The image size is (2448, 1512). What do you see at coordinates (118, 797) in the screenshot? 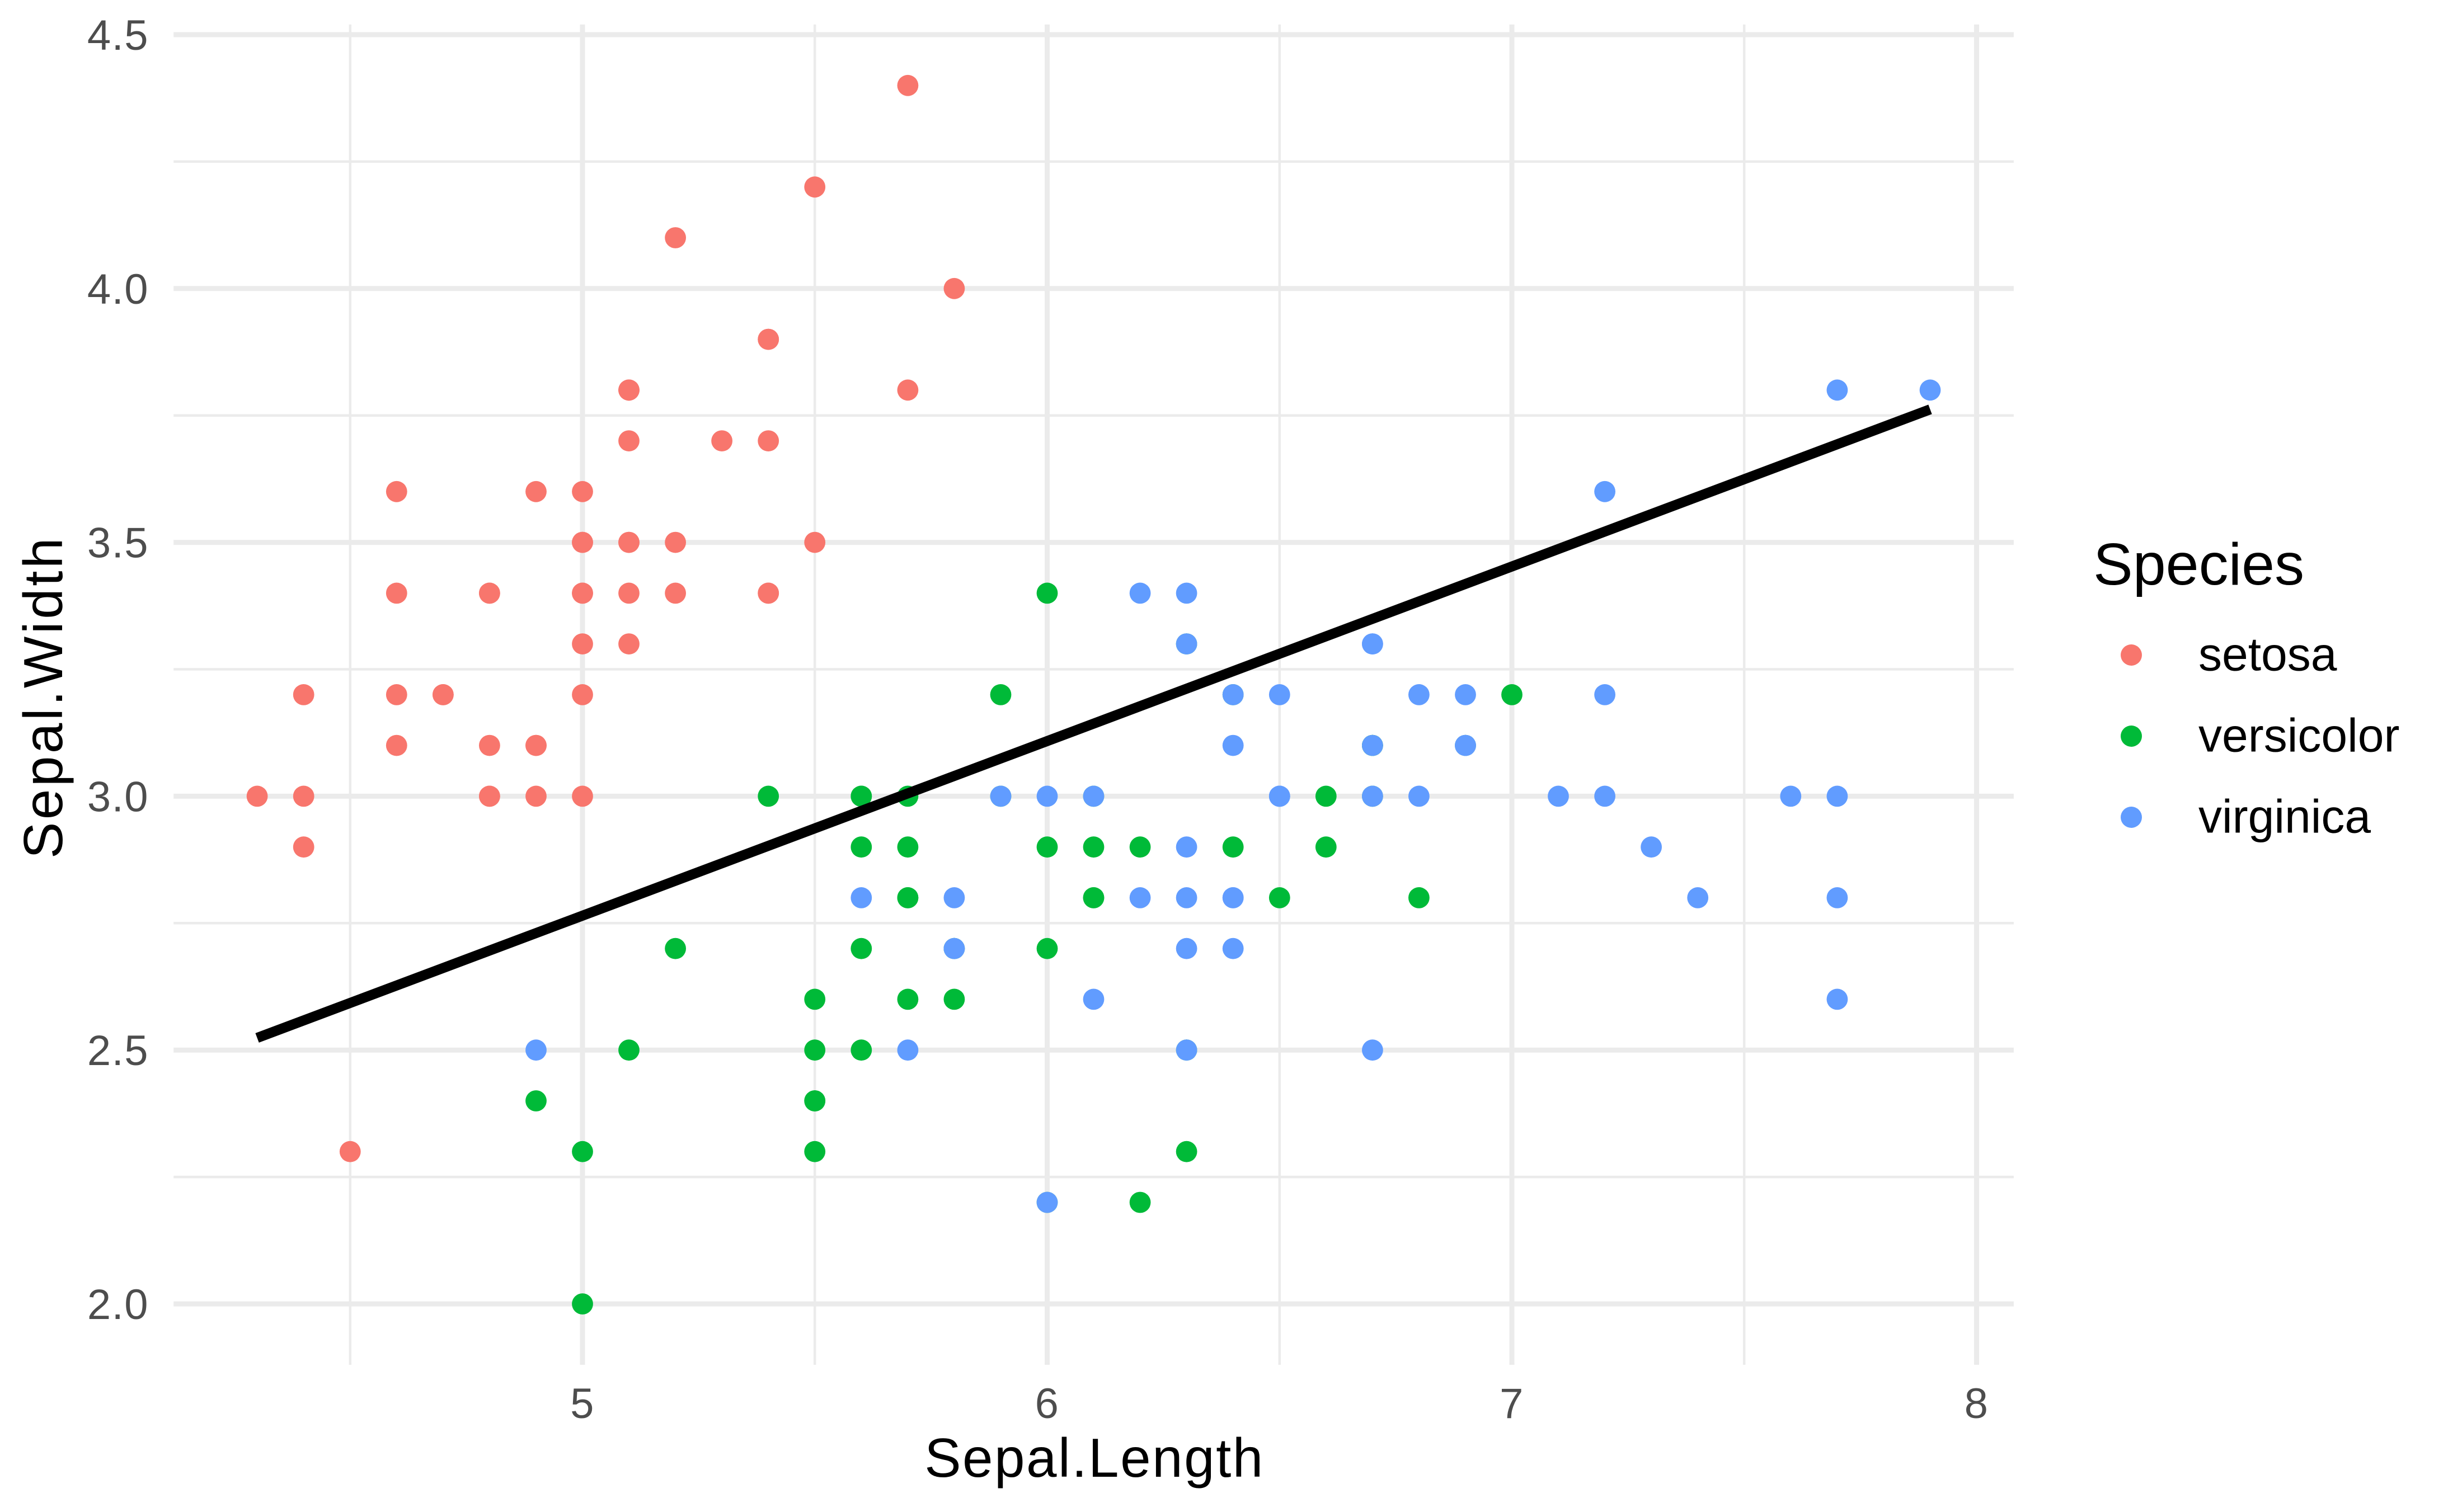
I see `svg-text: 3.0` at bounding box center [118, 797].